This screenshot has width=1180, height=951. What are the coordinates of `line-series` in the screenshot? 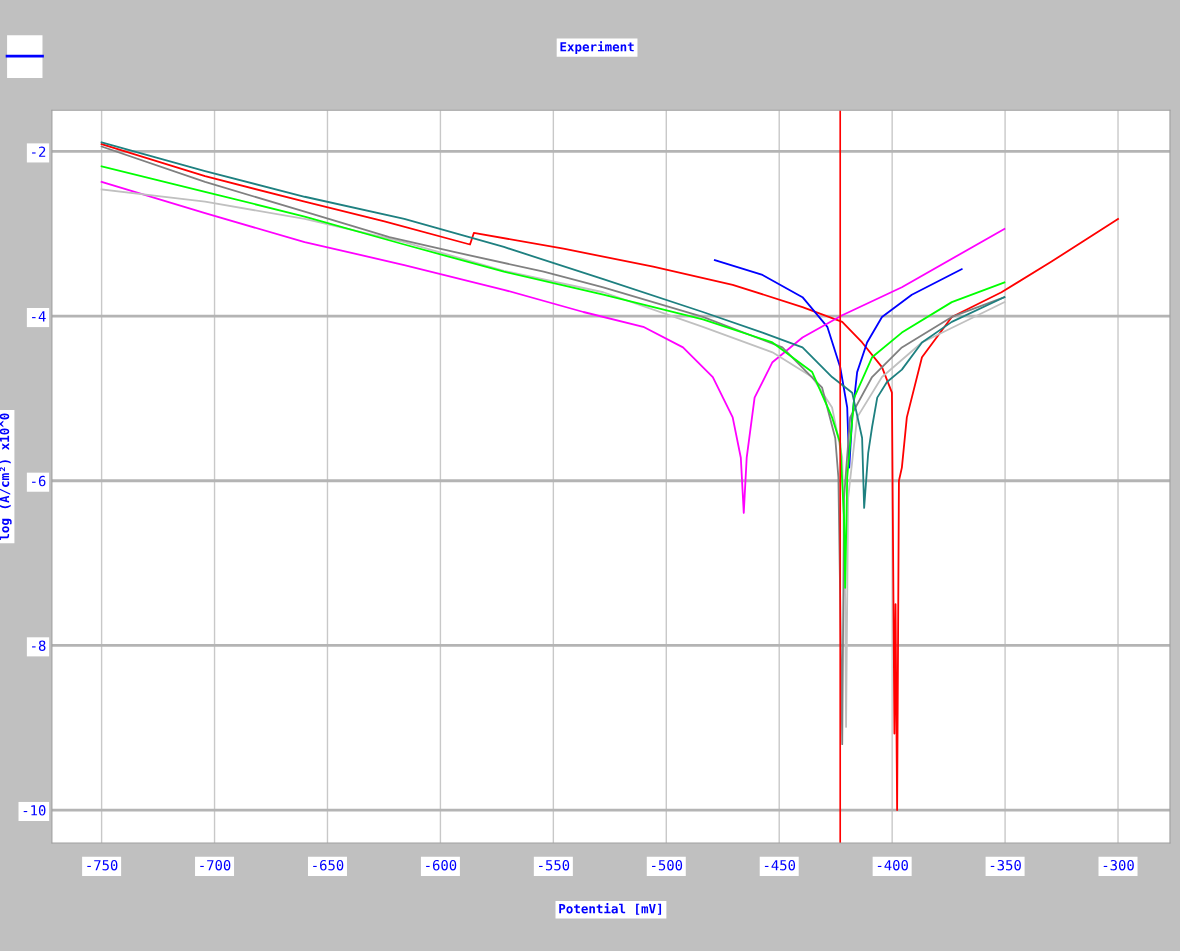 It's located at (838, 364).